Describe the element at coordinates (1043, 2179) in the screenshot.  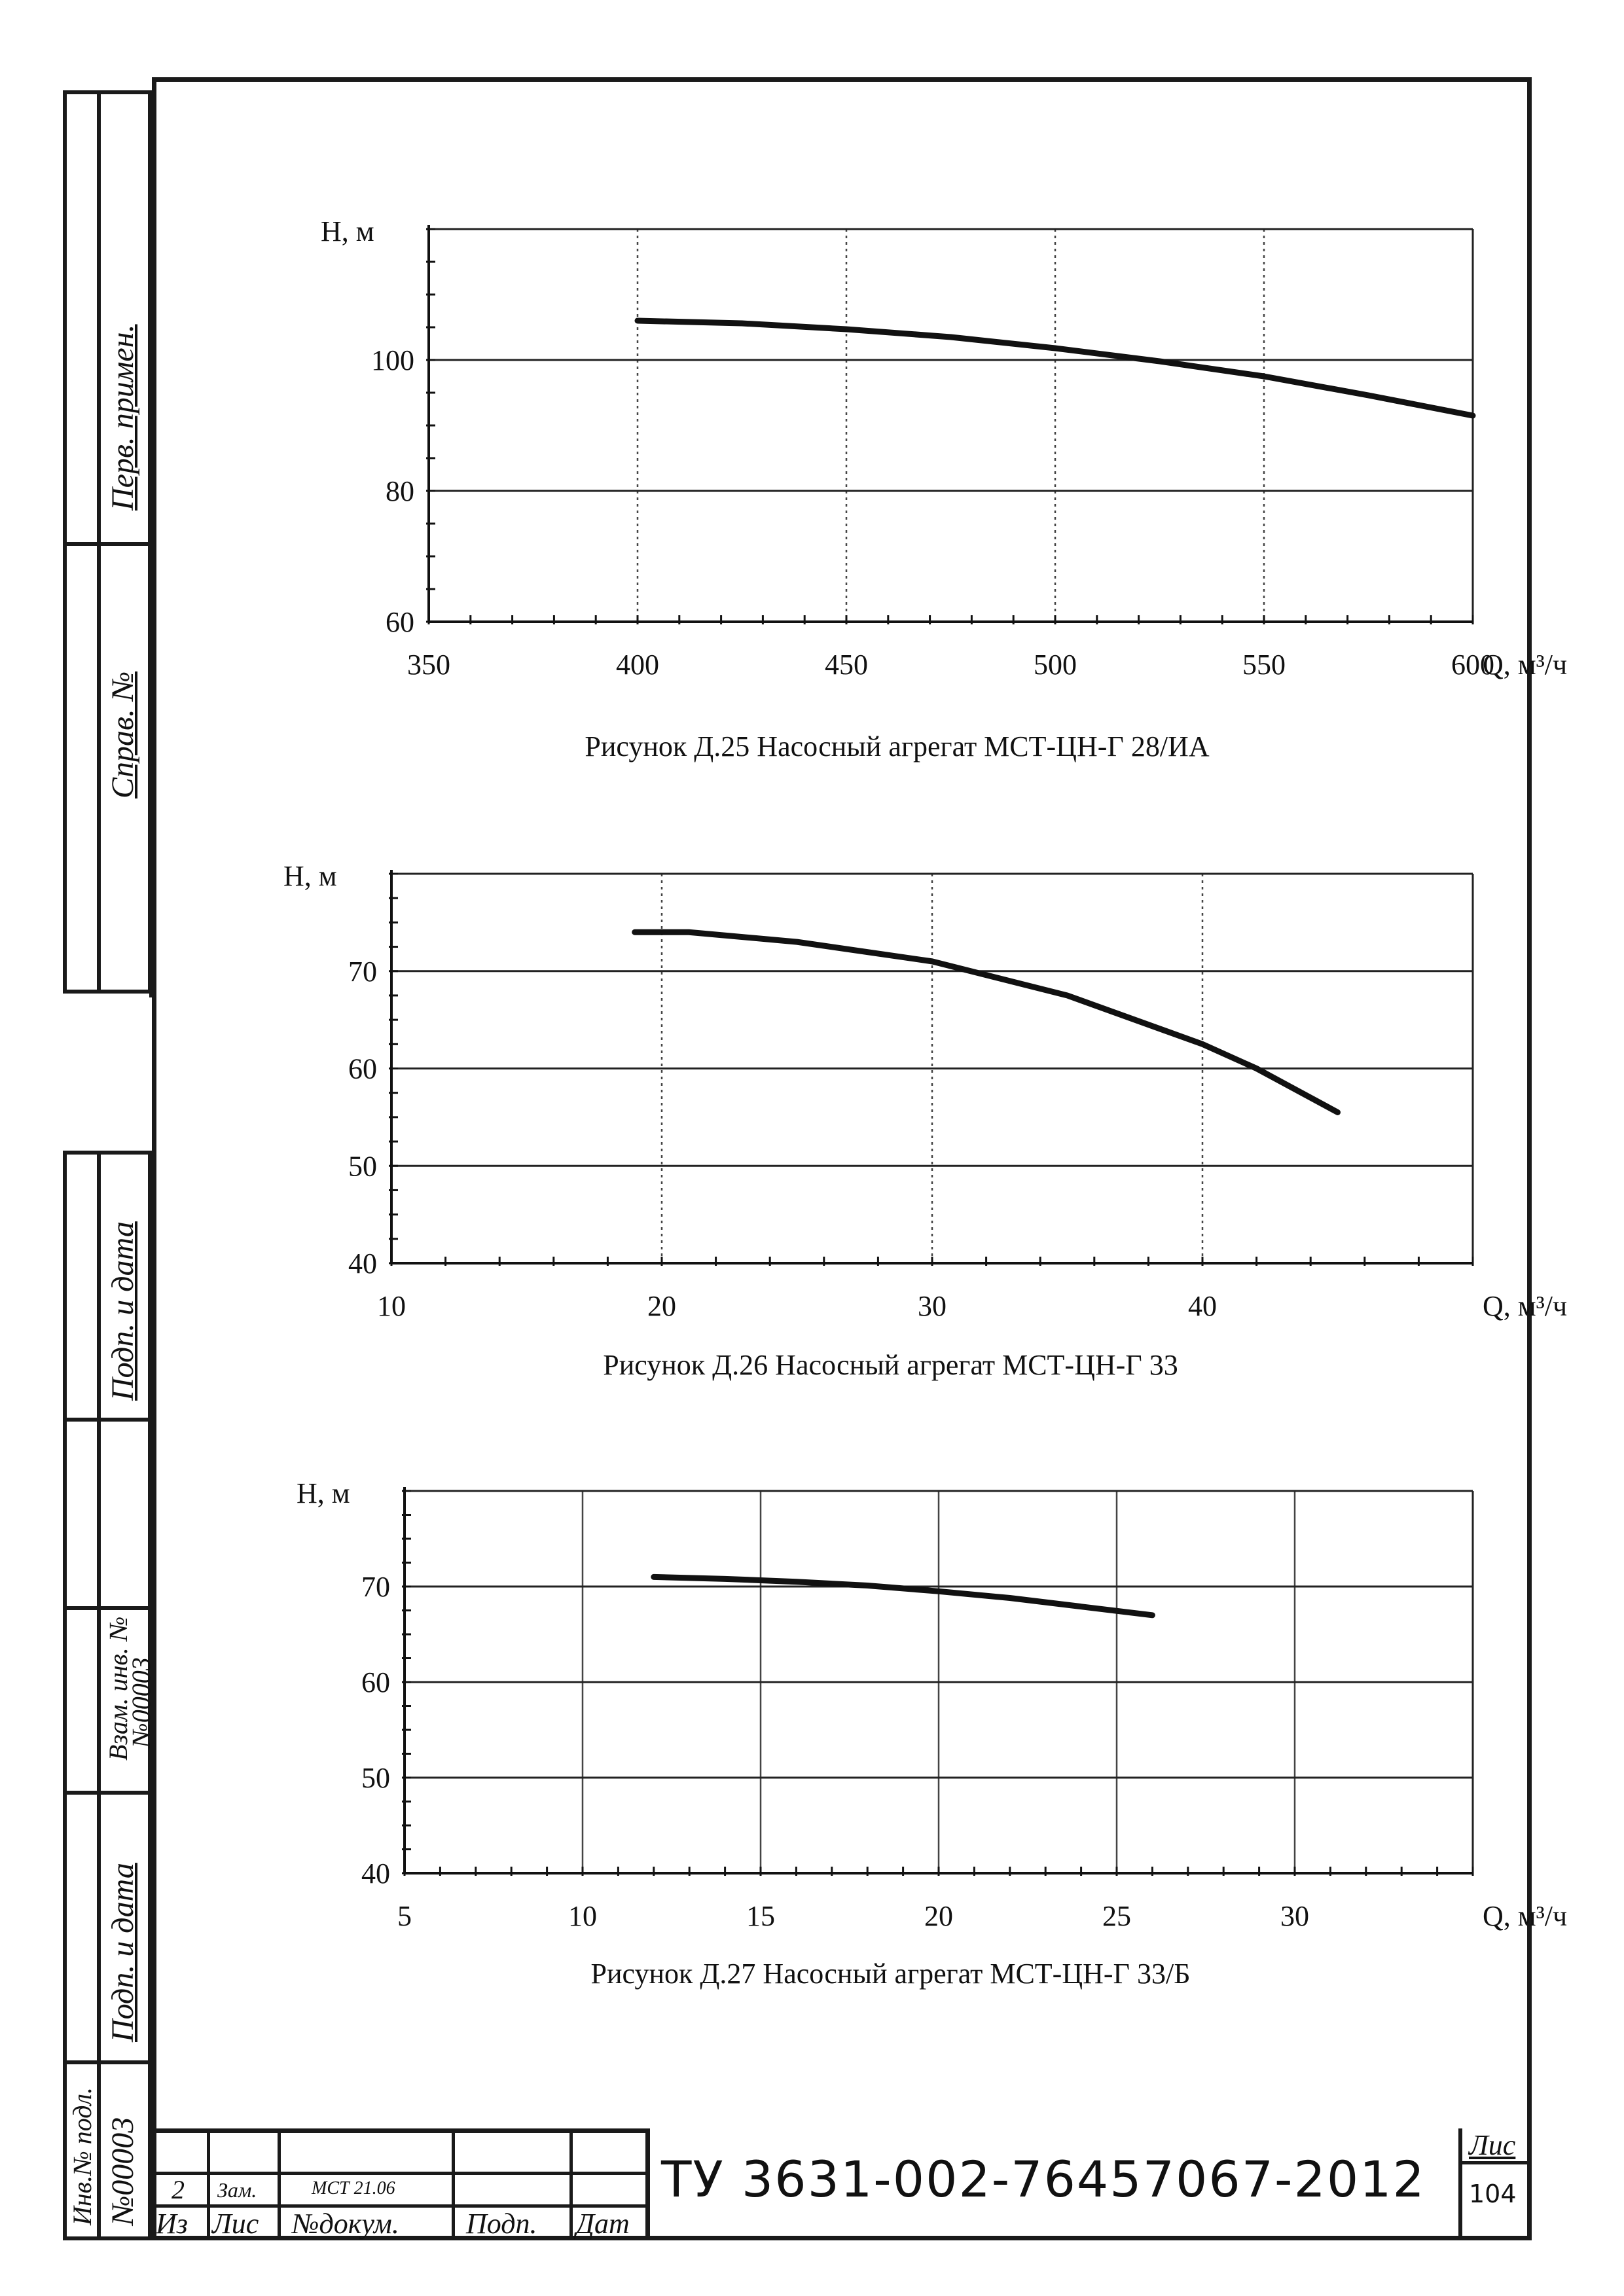
I see `document-code: ТУ 3631-002-76457067-2012` at that location.